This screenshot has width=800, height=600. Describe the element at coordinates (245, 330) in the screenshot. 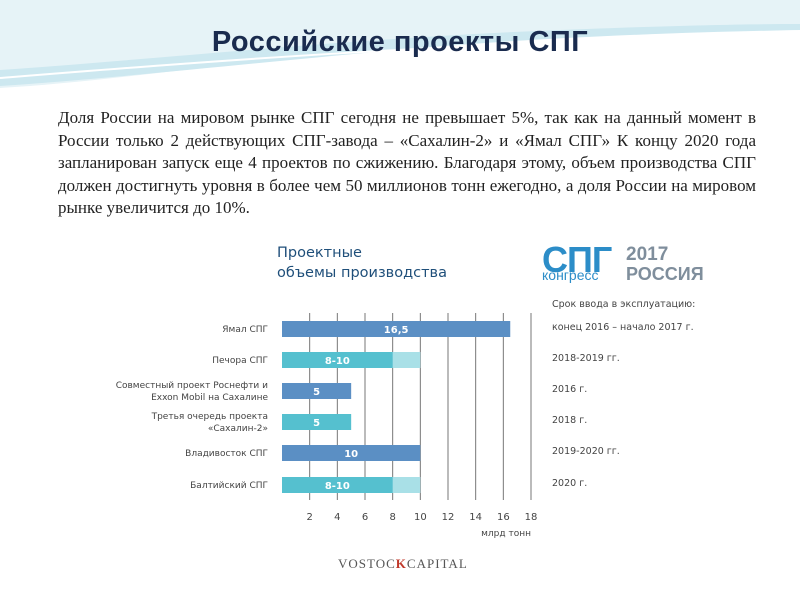

I see `category-label: Ямал СПГ` at that location.